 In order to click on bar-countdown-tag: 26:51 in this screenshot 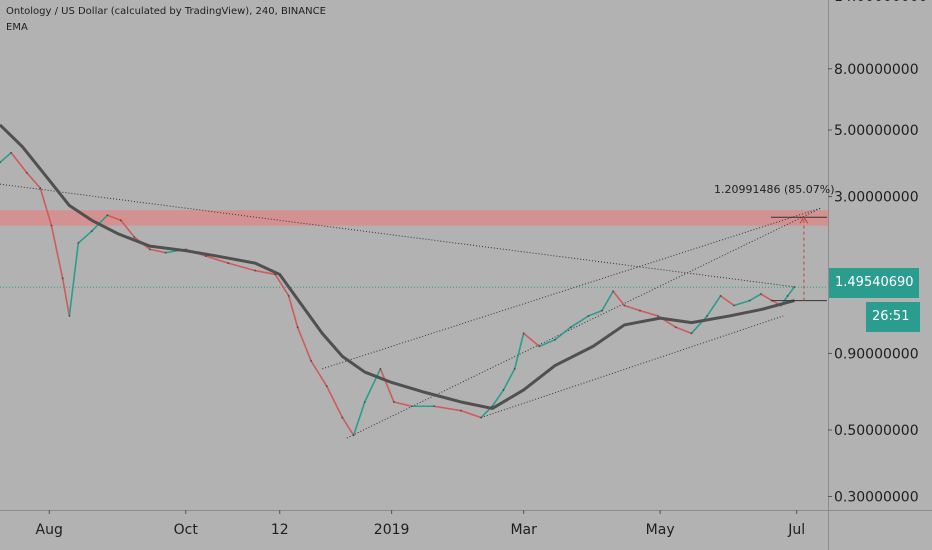, I will do `click(893, 317)`.